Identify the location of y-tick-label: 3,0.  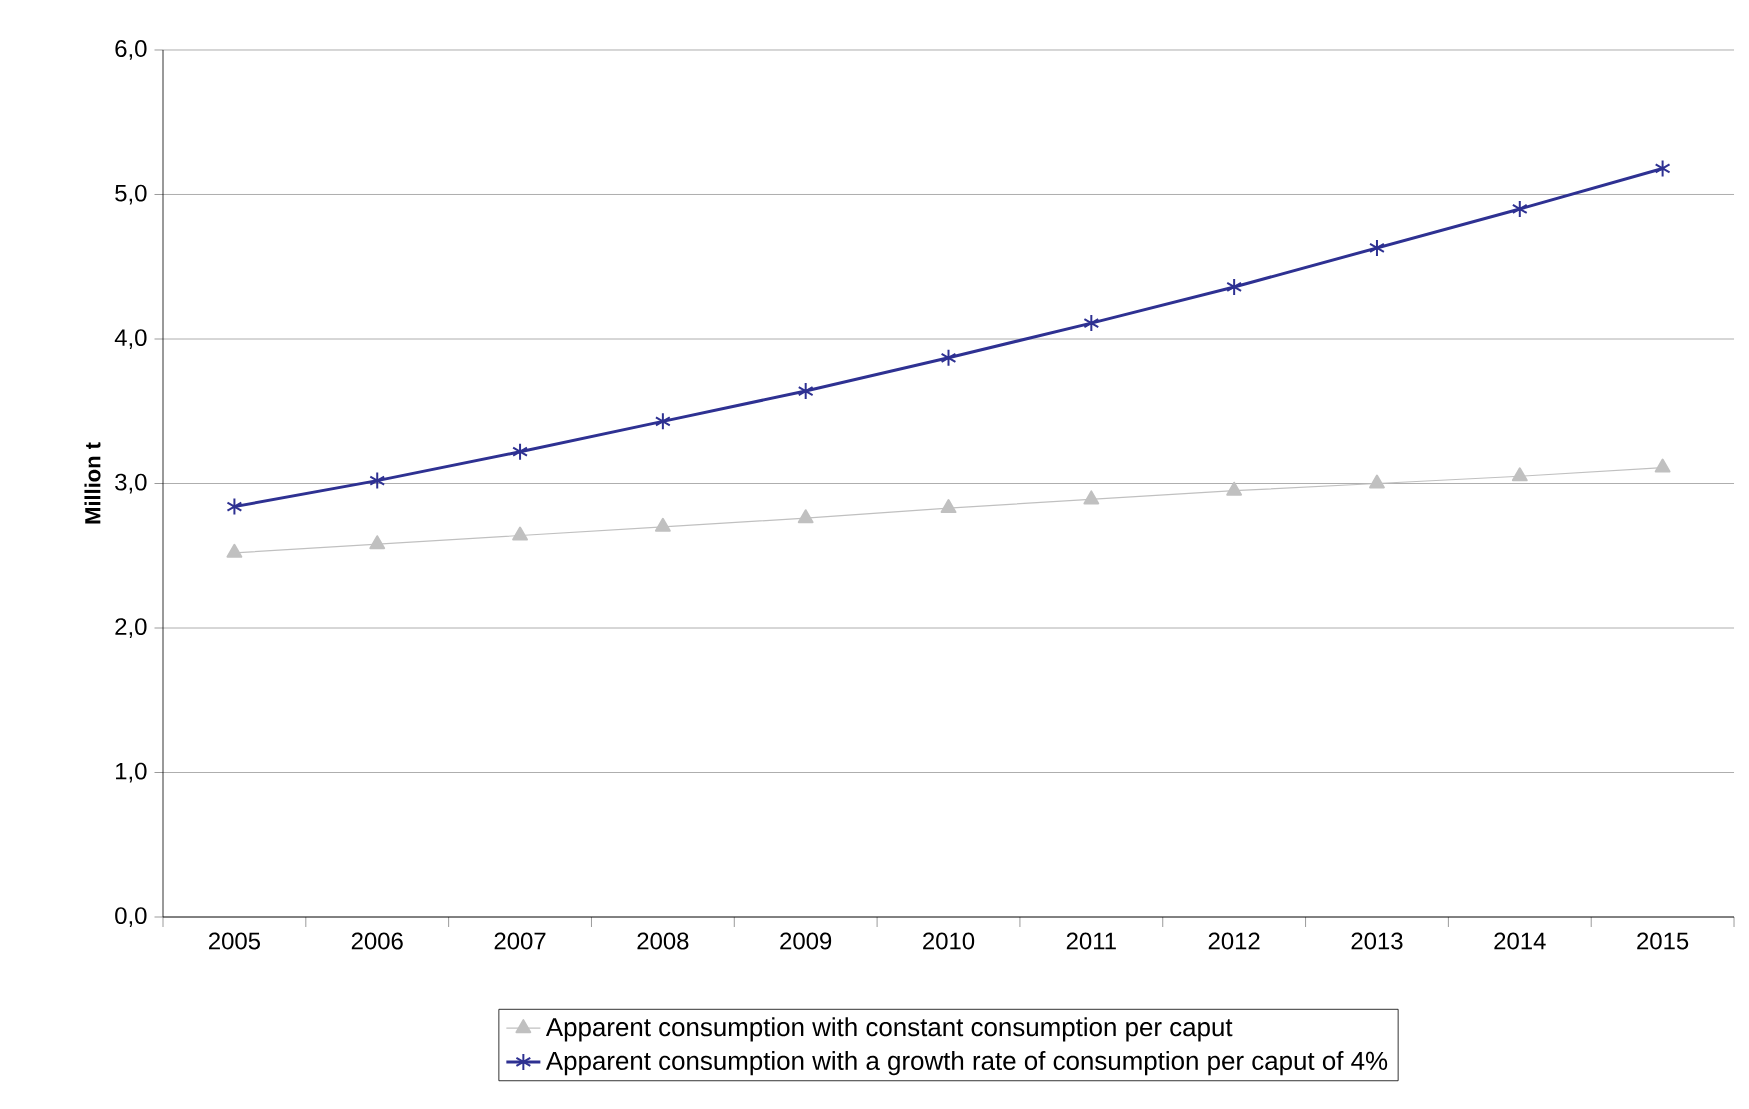
(131, 483).